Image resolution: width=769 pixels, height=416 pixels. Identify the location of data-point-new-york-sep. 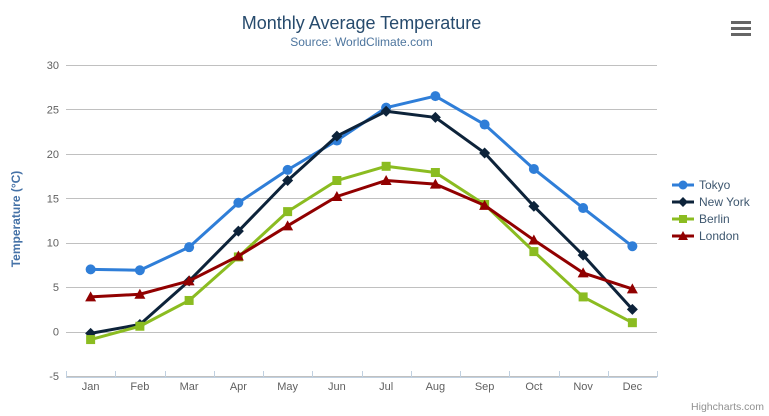
(485, 153).